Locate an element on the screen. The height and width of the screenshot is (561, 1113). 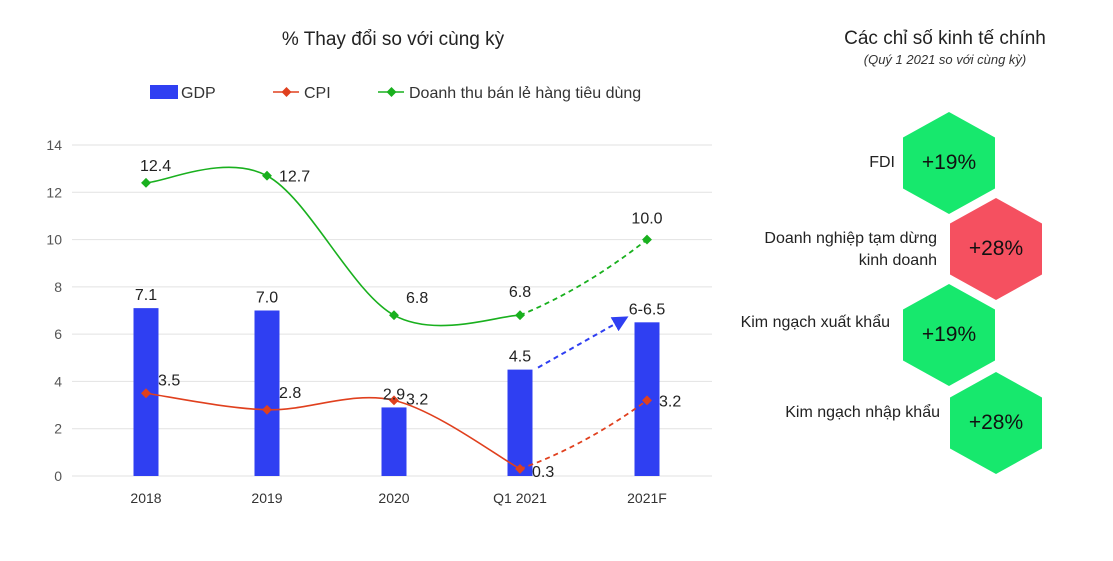
chart-title: % Thay đổi so với cùng kỳ is located at coordinates (393, 39).